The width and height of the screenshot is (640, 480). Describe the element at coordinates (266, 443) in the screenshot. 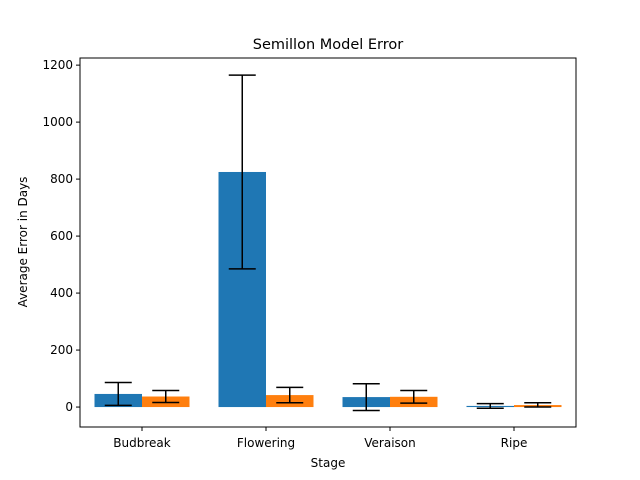

I see `x-tick-label: Flowering` at that location.